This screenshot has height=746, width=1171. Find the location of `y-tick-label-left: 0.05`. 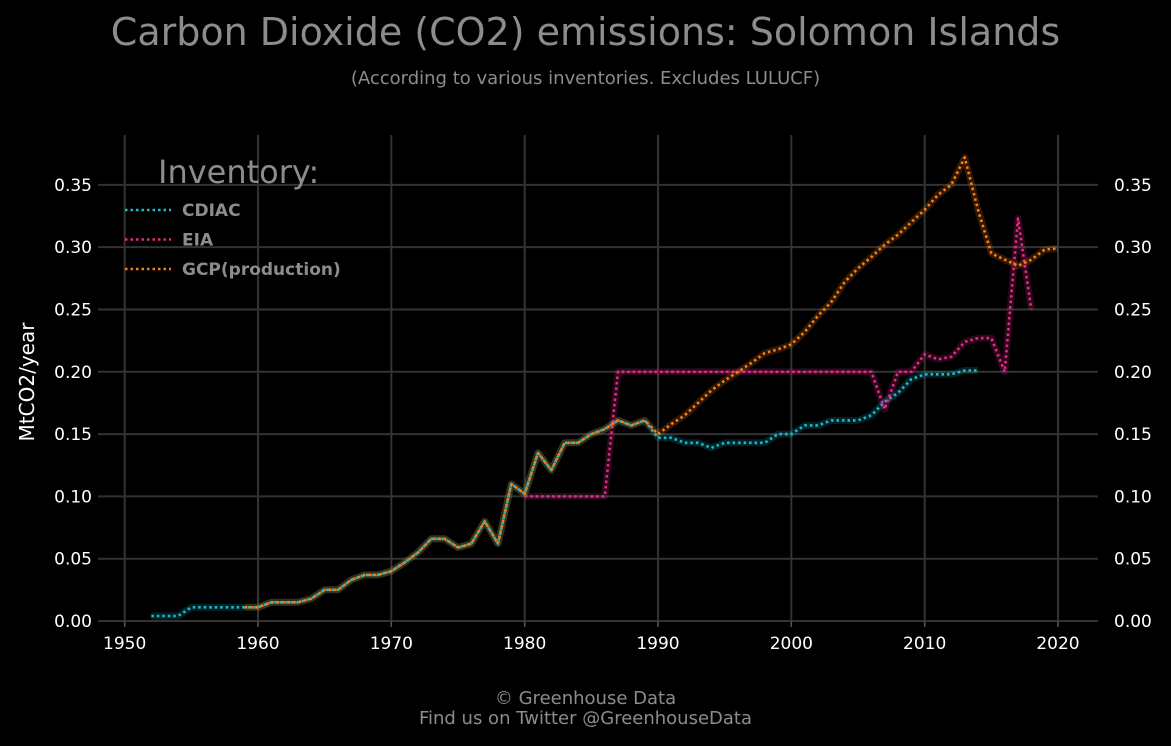

y-tick-label-left: 0.05 is located at coordinates (73, 560).